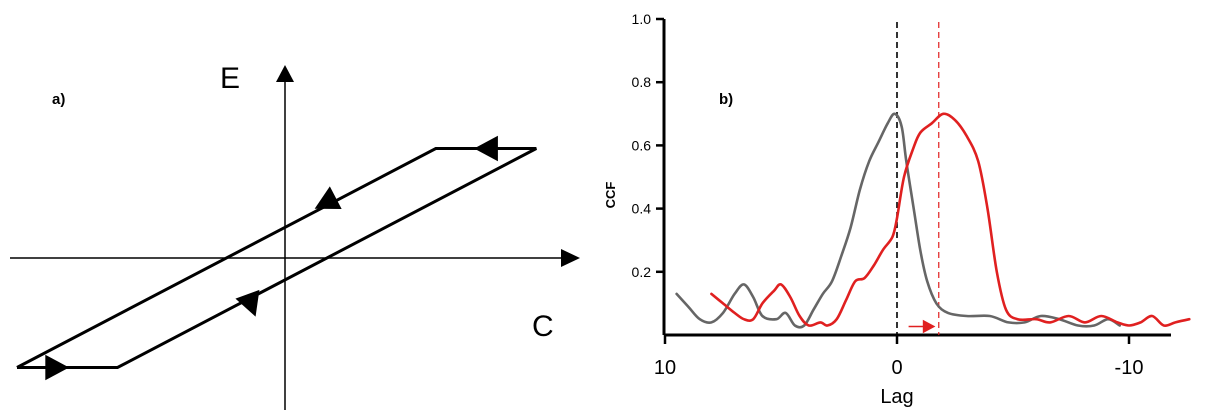 Image resolution: width=1211 pixels, height=410 pixels. What do you see at coordinates (642, 272) in the screenshot?
I see `y-tick-label: 0.2` at bounding box center [642, 272].